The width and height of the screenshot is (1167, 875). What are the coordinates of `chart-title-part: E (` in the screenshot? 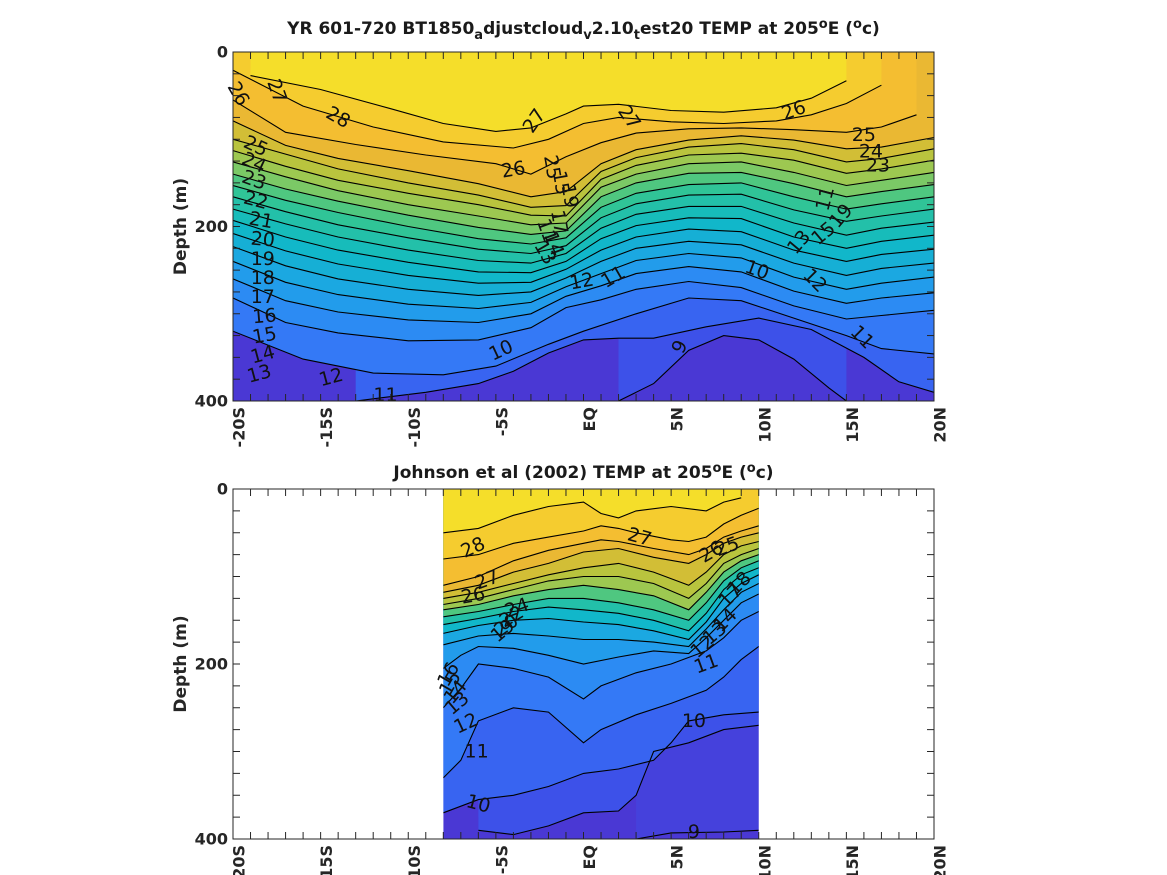 It's located at (733, 473).